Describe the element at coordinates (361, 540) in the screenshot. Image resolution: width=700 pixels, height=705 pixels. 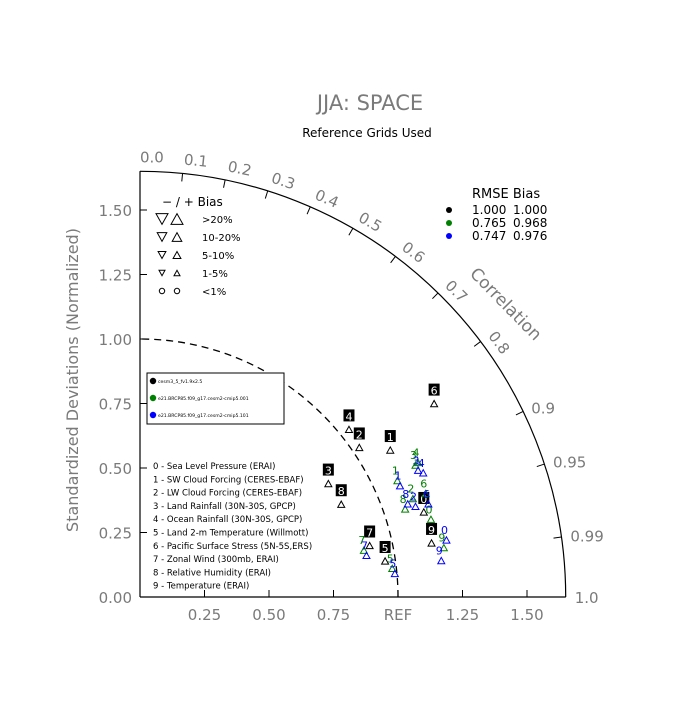
I see `data-point-id: 7` at that location.